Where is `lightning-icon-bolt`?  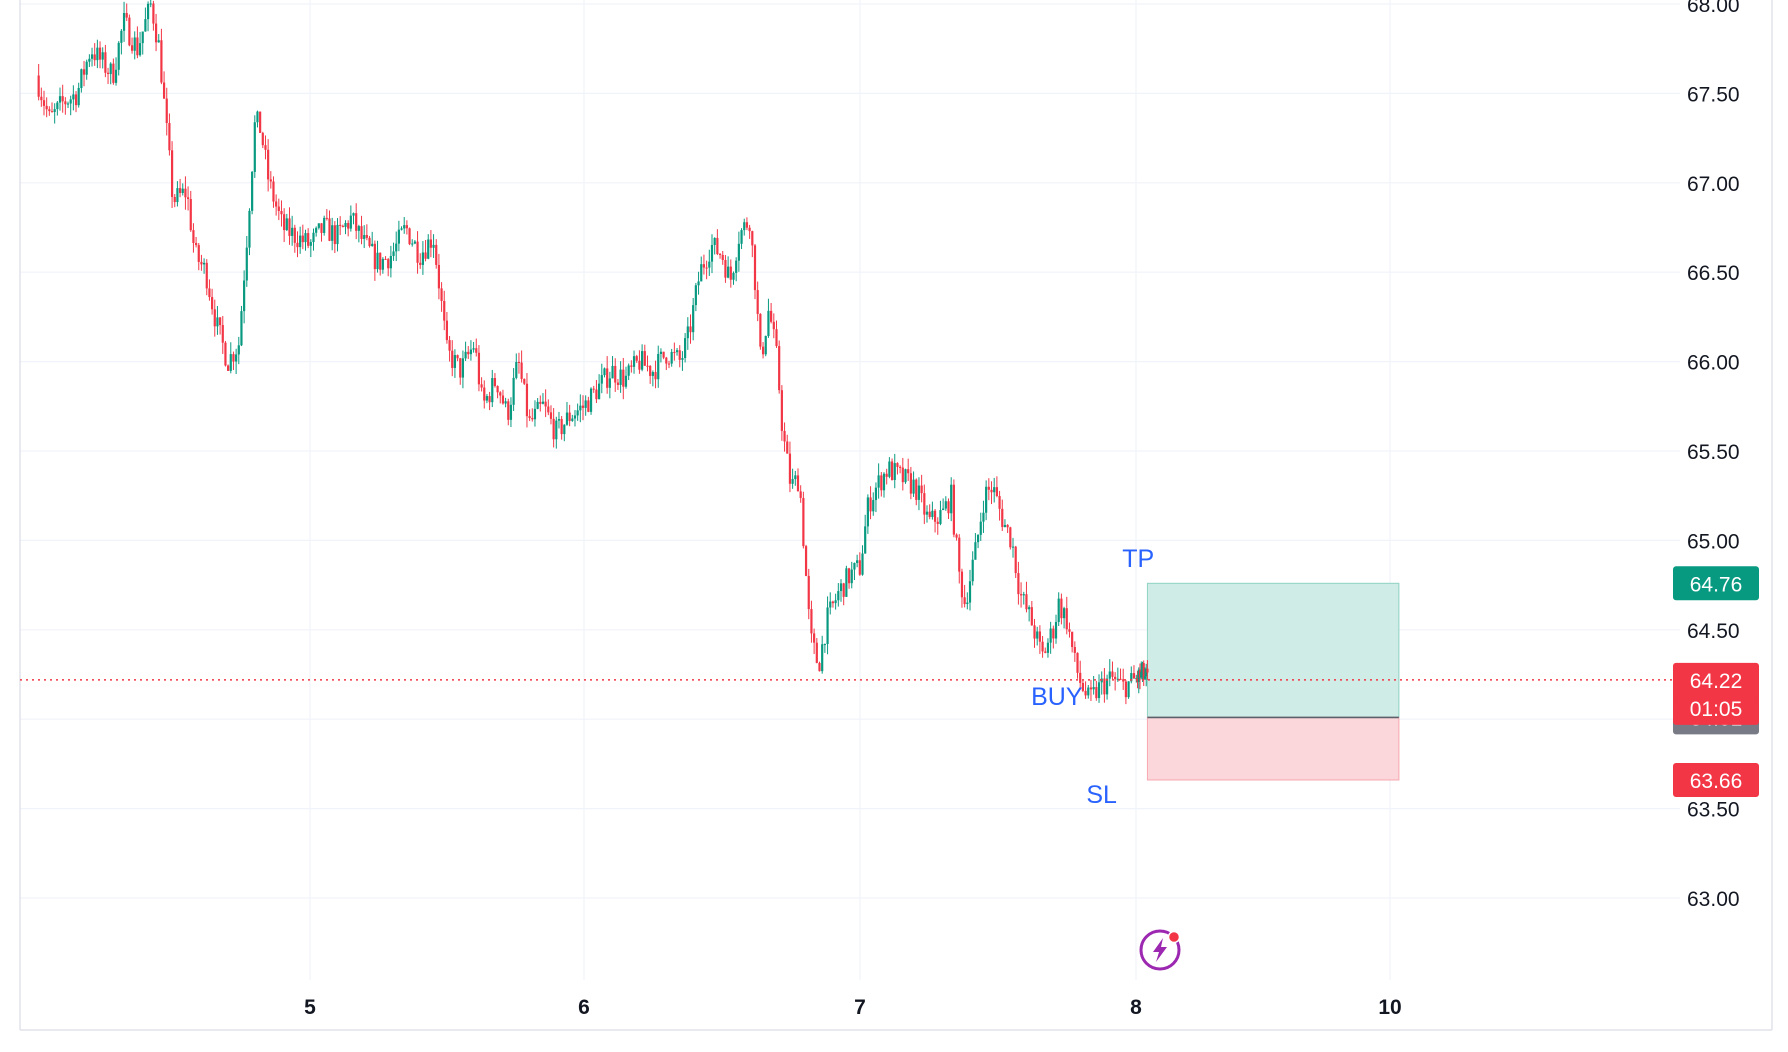 lightning-icon-bolt is located at coordinates (1160, 950).